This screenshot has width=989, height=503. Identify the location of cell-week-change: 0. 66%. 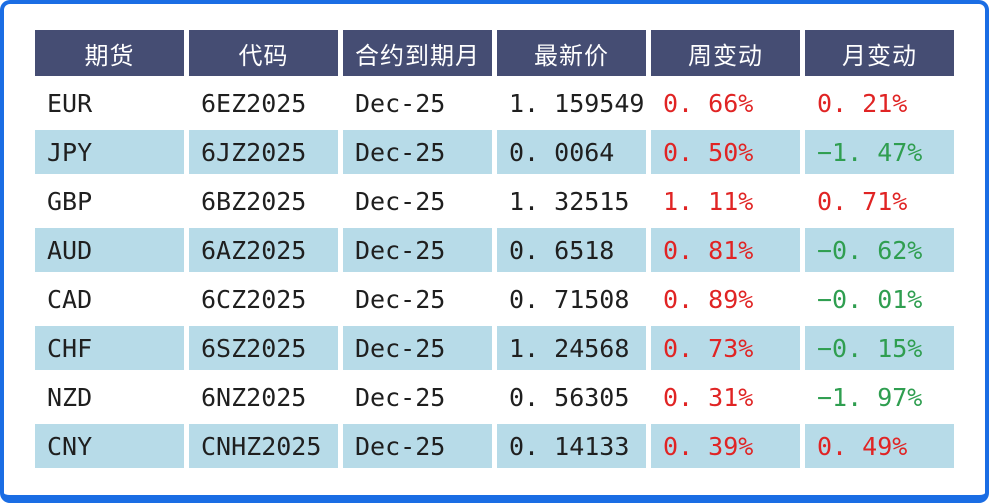
(708, 103).